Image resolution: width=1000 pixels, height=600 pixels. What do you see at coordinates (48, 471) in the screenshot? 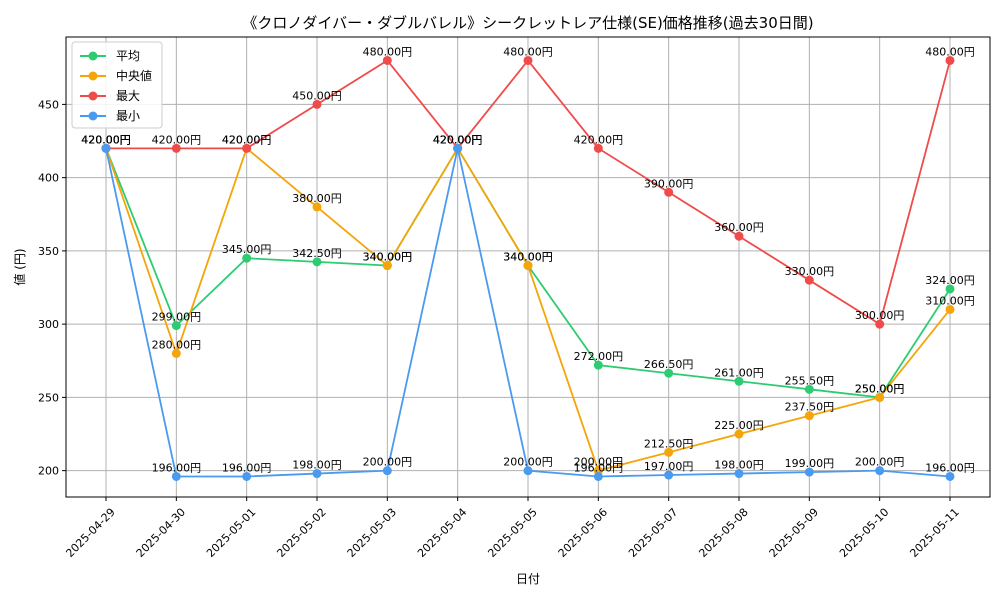
I see `y-tick-label: 200` at bounding box center [48, 471].